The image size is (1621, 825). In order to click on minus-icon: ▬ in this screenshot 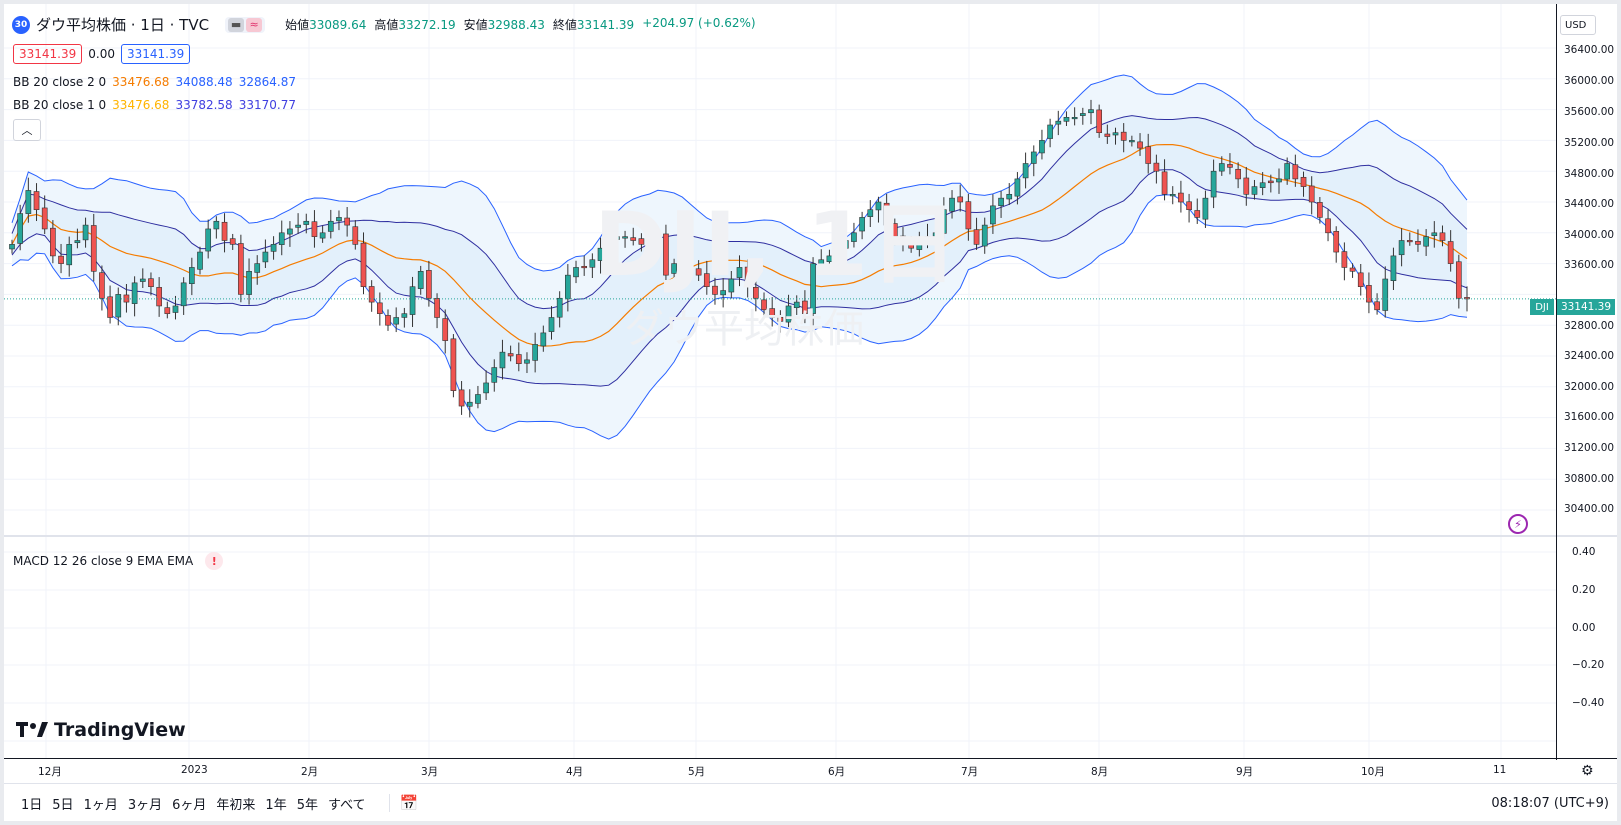, I will do `click(236, 24)`.